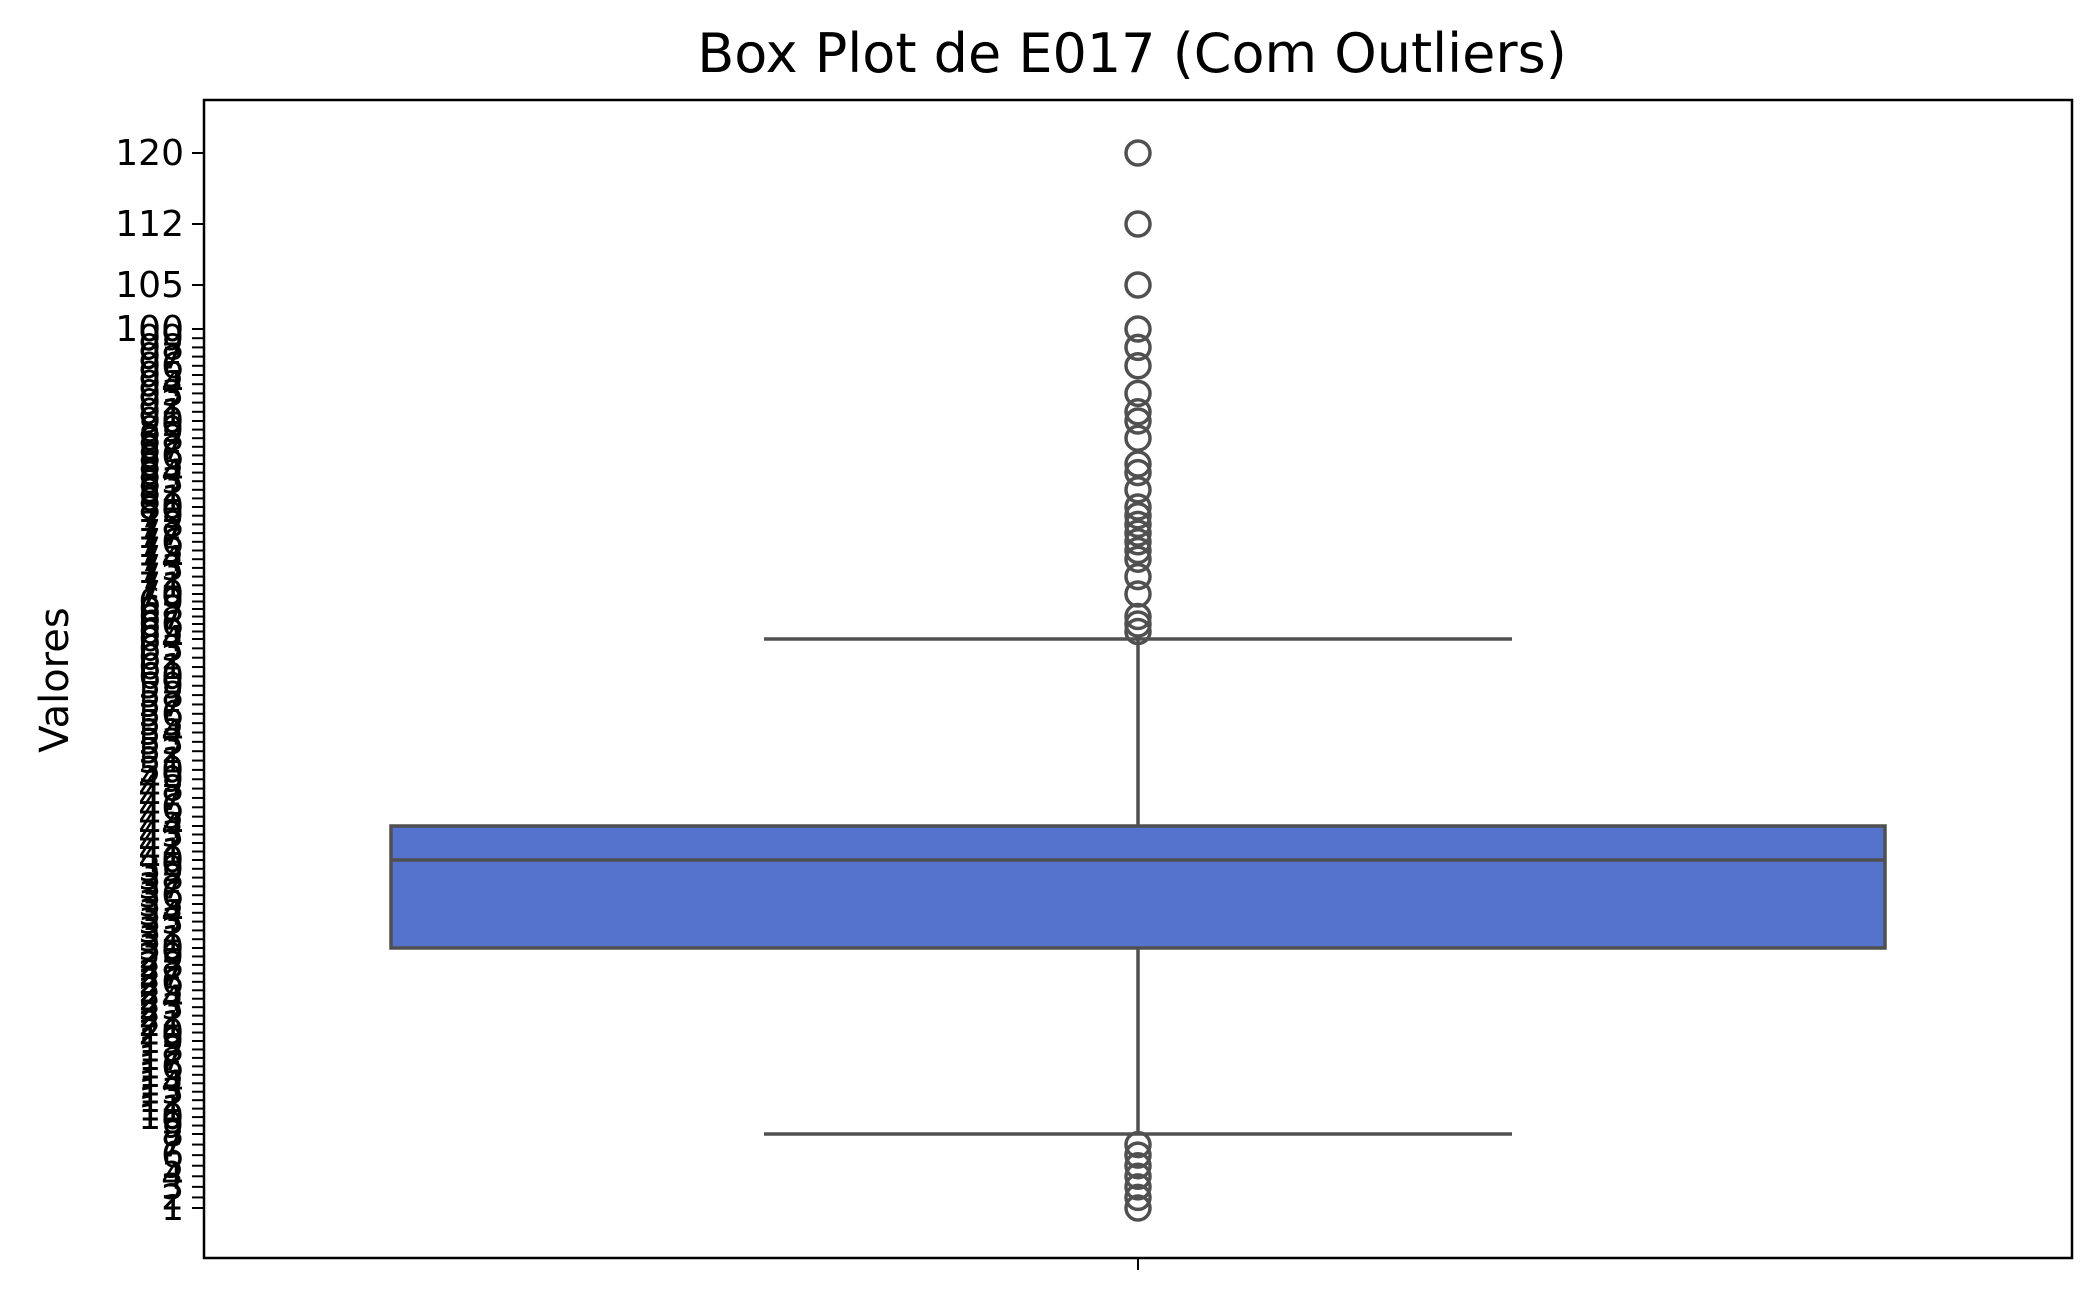 The width and height of the screenshot is (2093, 1304). Describe the element at coordinates (161, 751) in the screenshot. I see `y-tick-label: 52` at that location.